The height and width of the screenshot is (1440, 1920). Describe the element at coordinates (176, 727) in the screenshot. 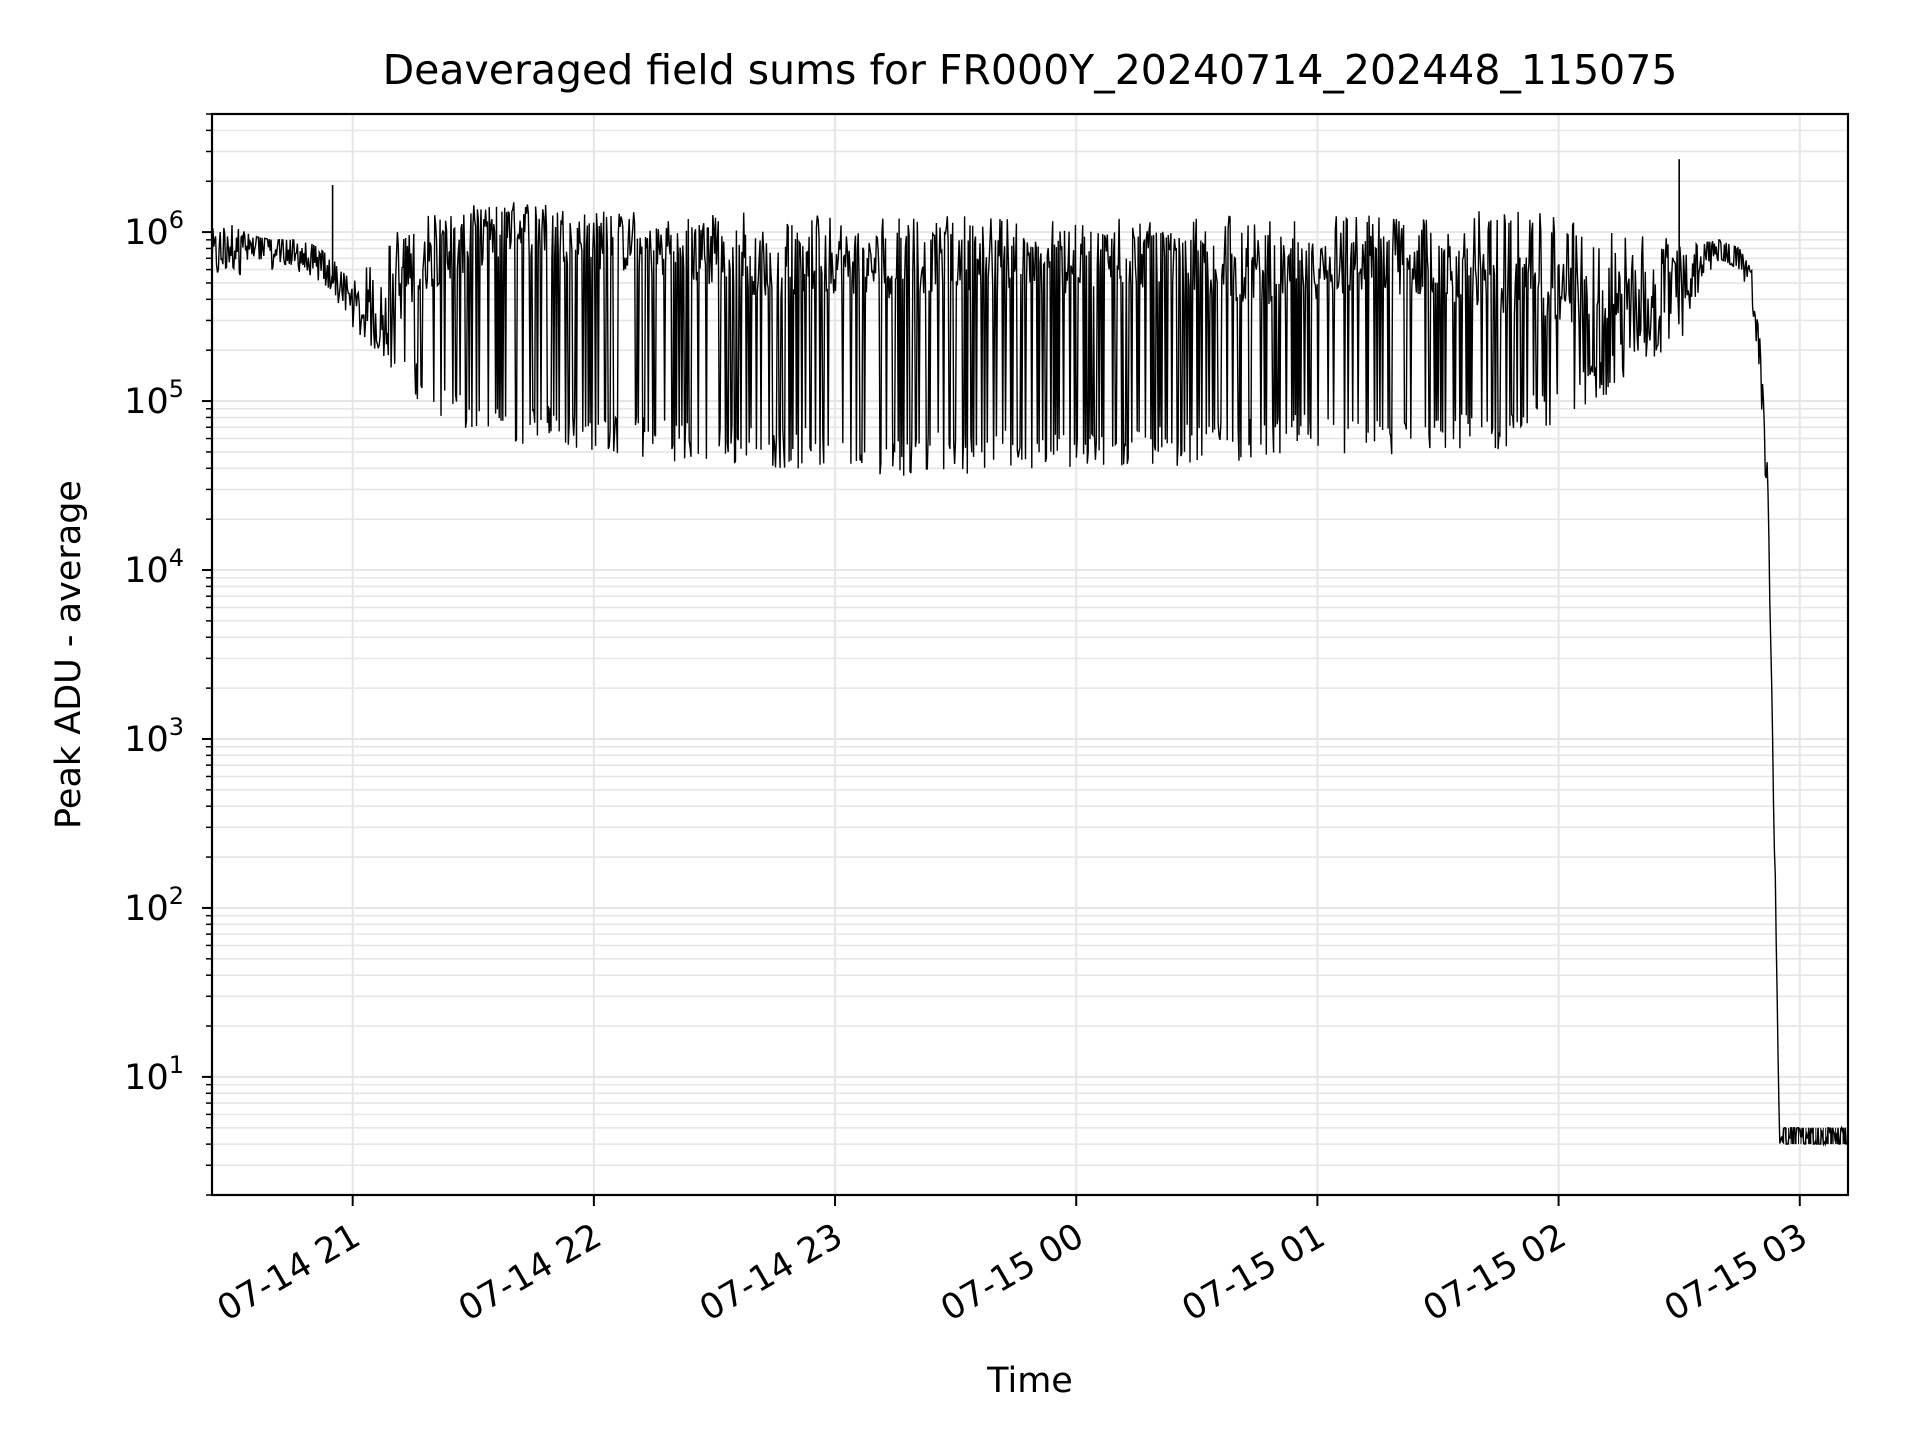

I see `y-tick-exponent: 3` at that location.